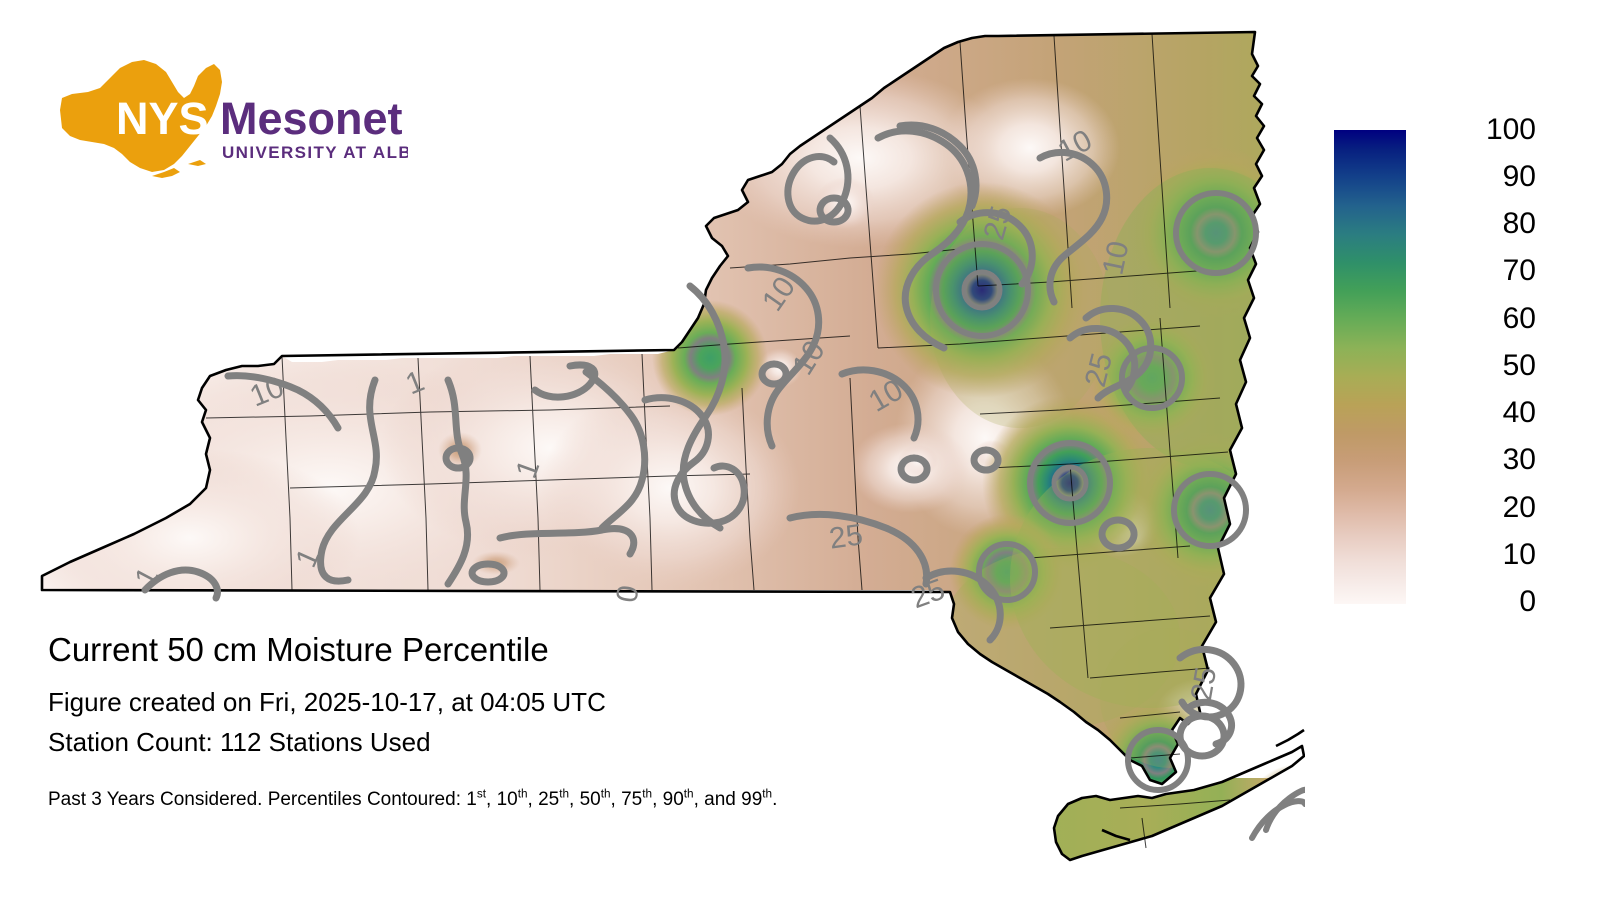 The height and width of the screenshot is (900, 1600). I want to click on logo-nys-text: NYS, so click(162, 118).